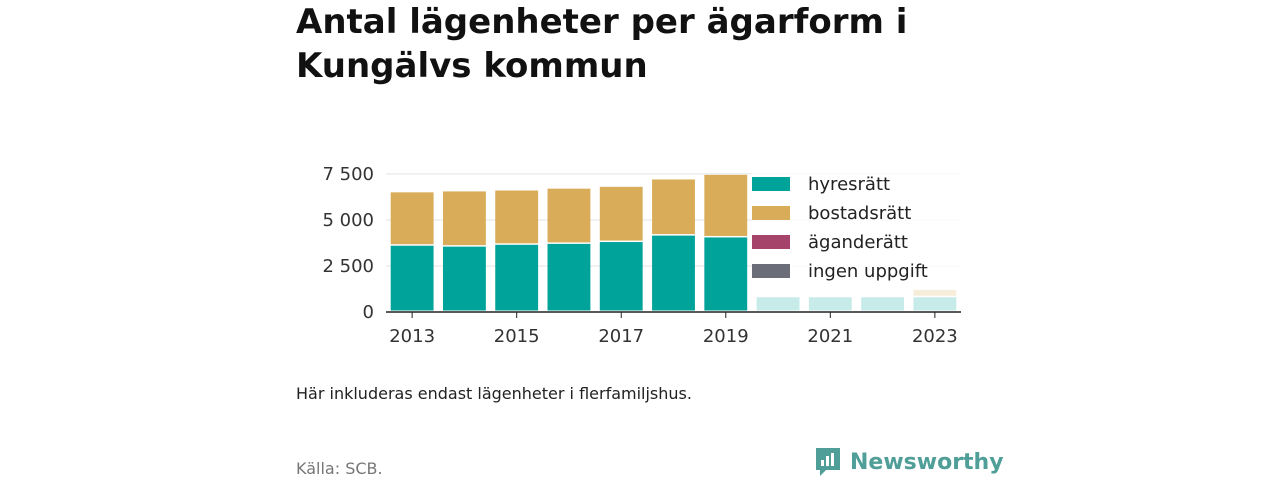  I want to click on newsworthy-logo-icon, so click(828, 462).